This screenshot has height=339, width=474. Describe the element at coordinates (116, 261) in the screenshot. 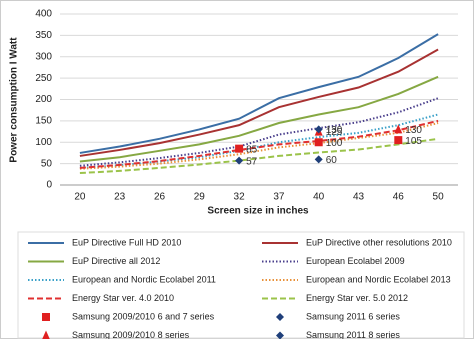

I see `legend-label: EuP Directive all 2012` at that location.